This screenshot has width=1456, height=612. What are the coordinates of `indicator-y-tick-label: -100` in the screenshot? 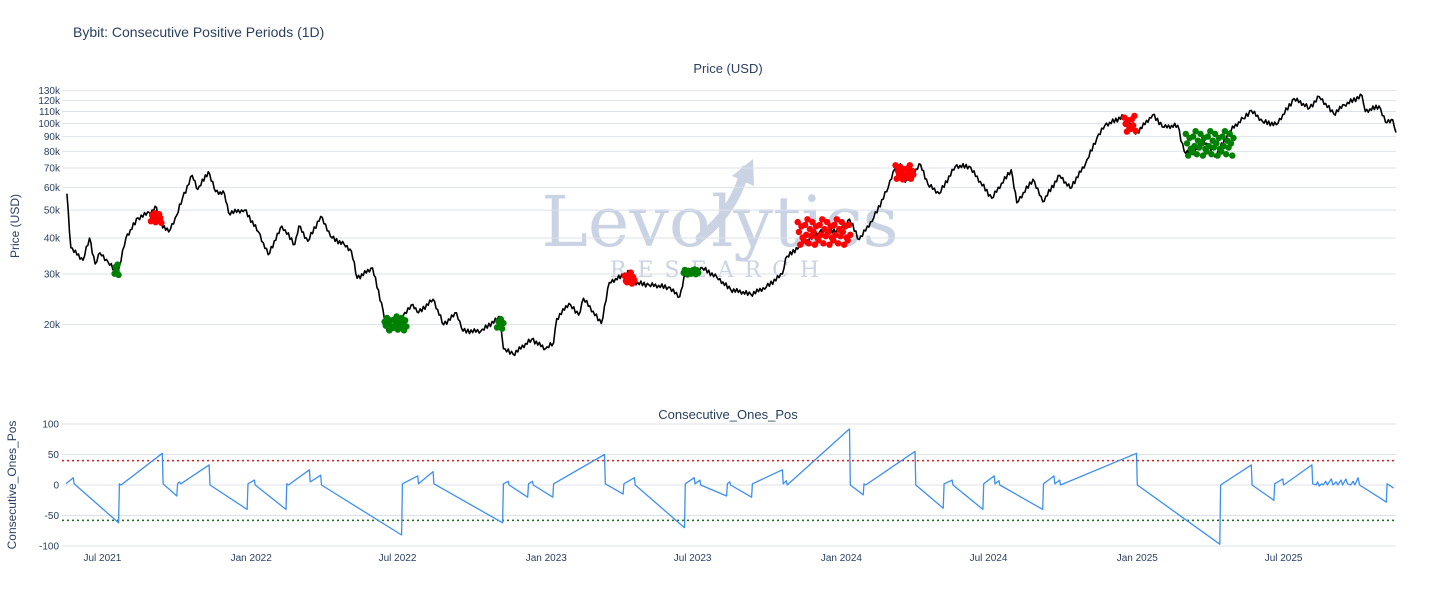 It's located at (49, 547).